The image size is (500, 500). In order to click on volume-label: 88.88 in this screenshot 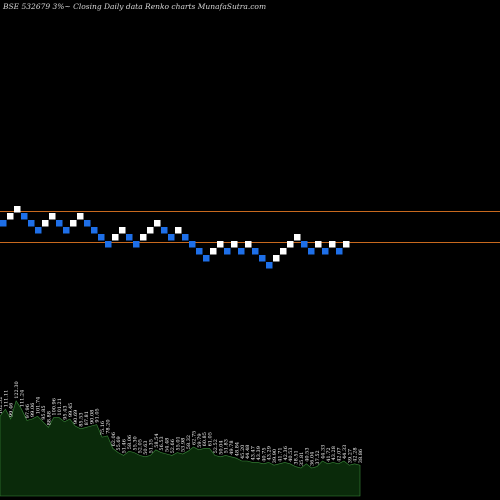, I will do `click(49, 418)`.